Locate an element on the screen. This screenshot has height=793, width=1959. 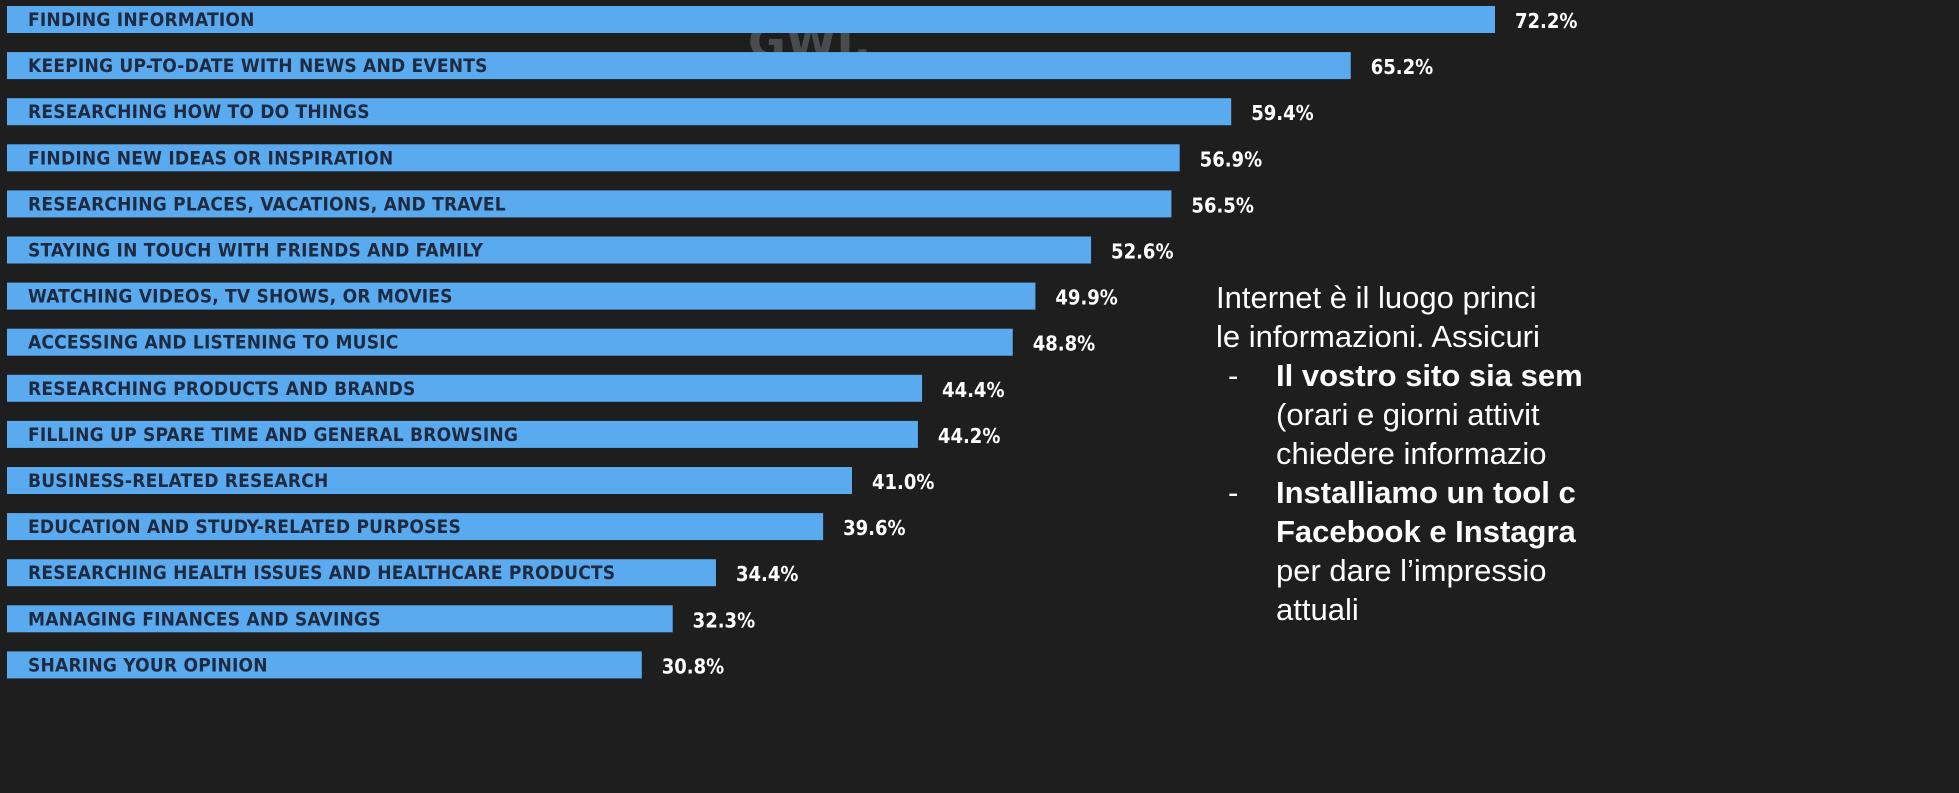
bar-label: RESEARCHING HOW TO DO THINGS is located at coordinates (199, 112).